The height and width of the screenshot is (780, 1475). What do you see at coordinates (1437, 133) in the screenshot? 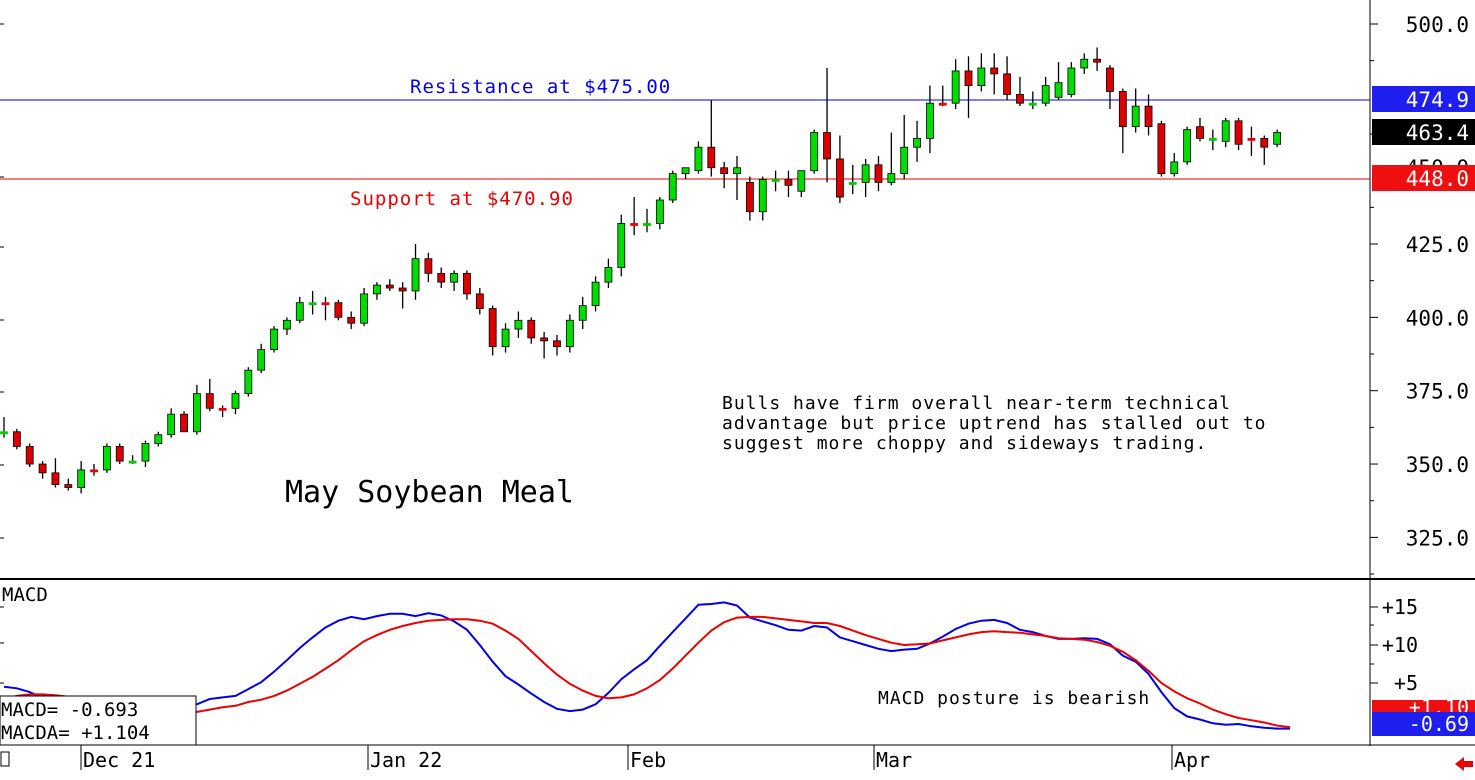
I see `current-price-badge: 463.4` at bounding box center [1437, 133].